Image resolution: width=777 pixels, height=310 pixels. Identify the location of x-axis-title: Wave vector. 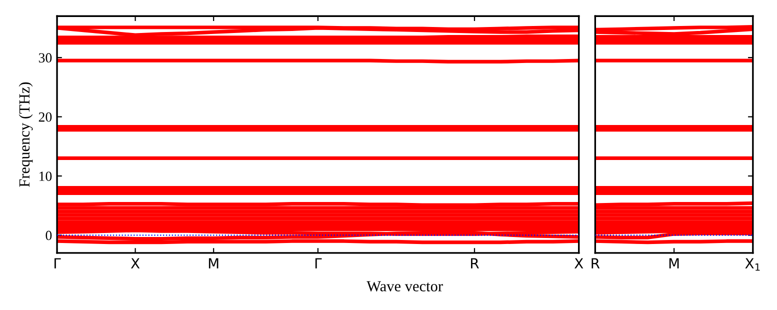
(404, 286).